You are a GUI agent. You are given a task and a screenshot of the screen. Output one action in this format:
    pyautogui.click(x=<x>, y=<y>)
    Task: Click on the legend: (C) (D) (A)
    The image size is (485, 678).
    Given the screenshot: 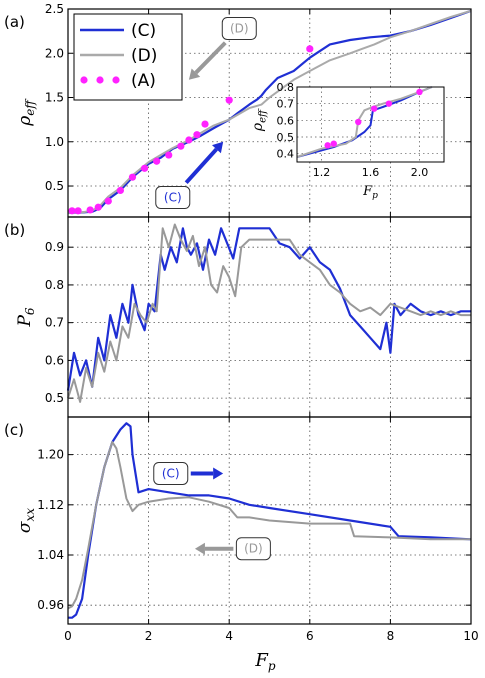 What is the action you would take?
    pyautogui.click(x=128, y=57)
    